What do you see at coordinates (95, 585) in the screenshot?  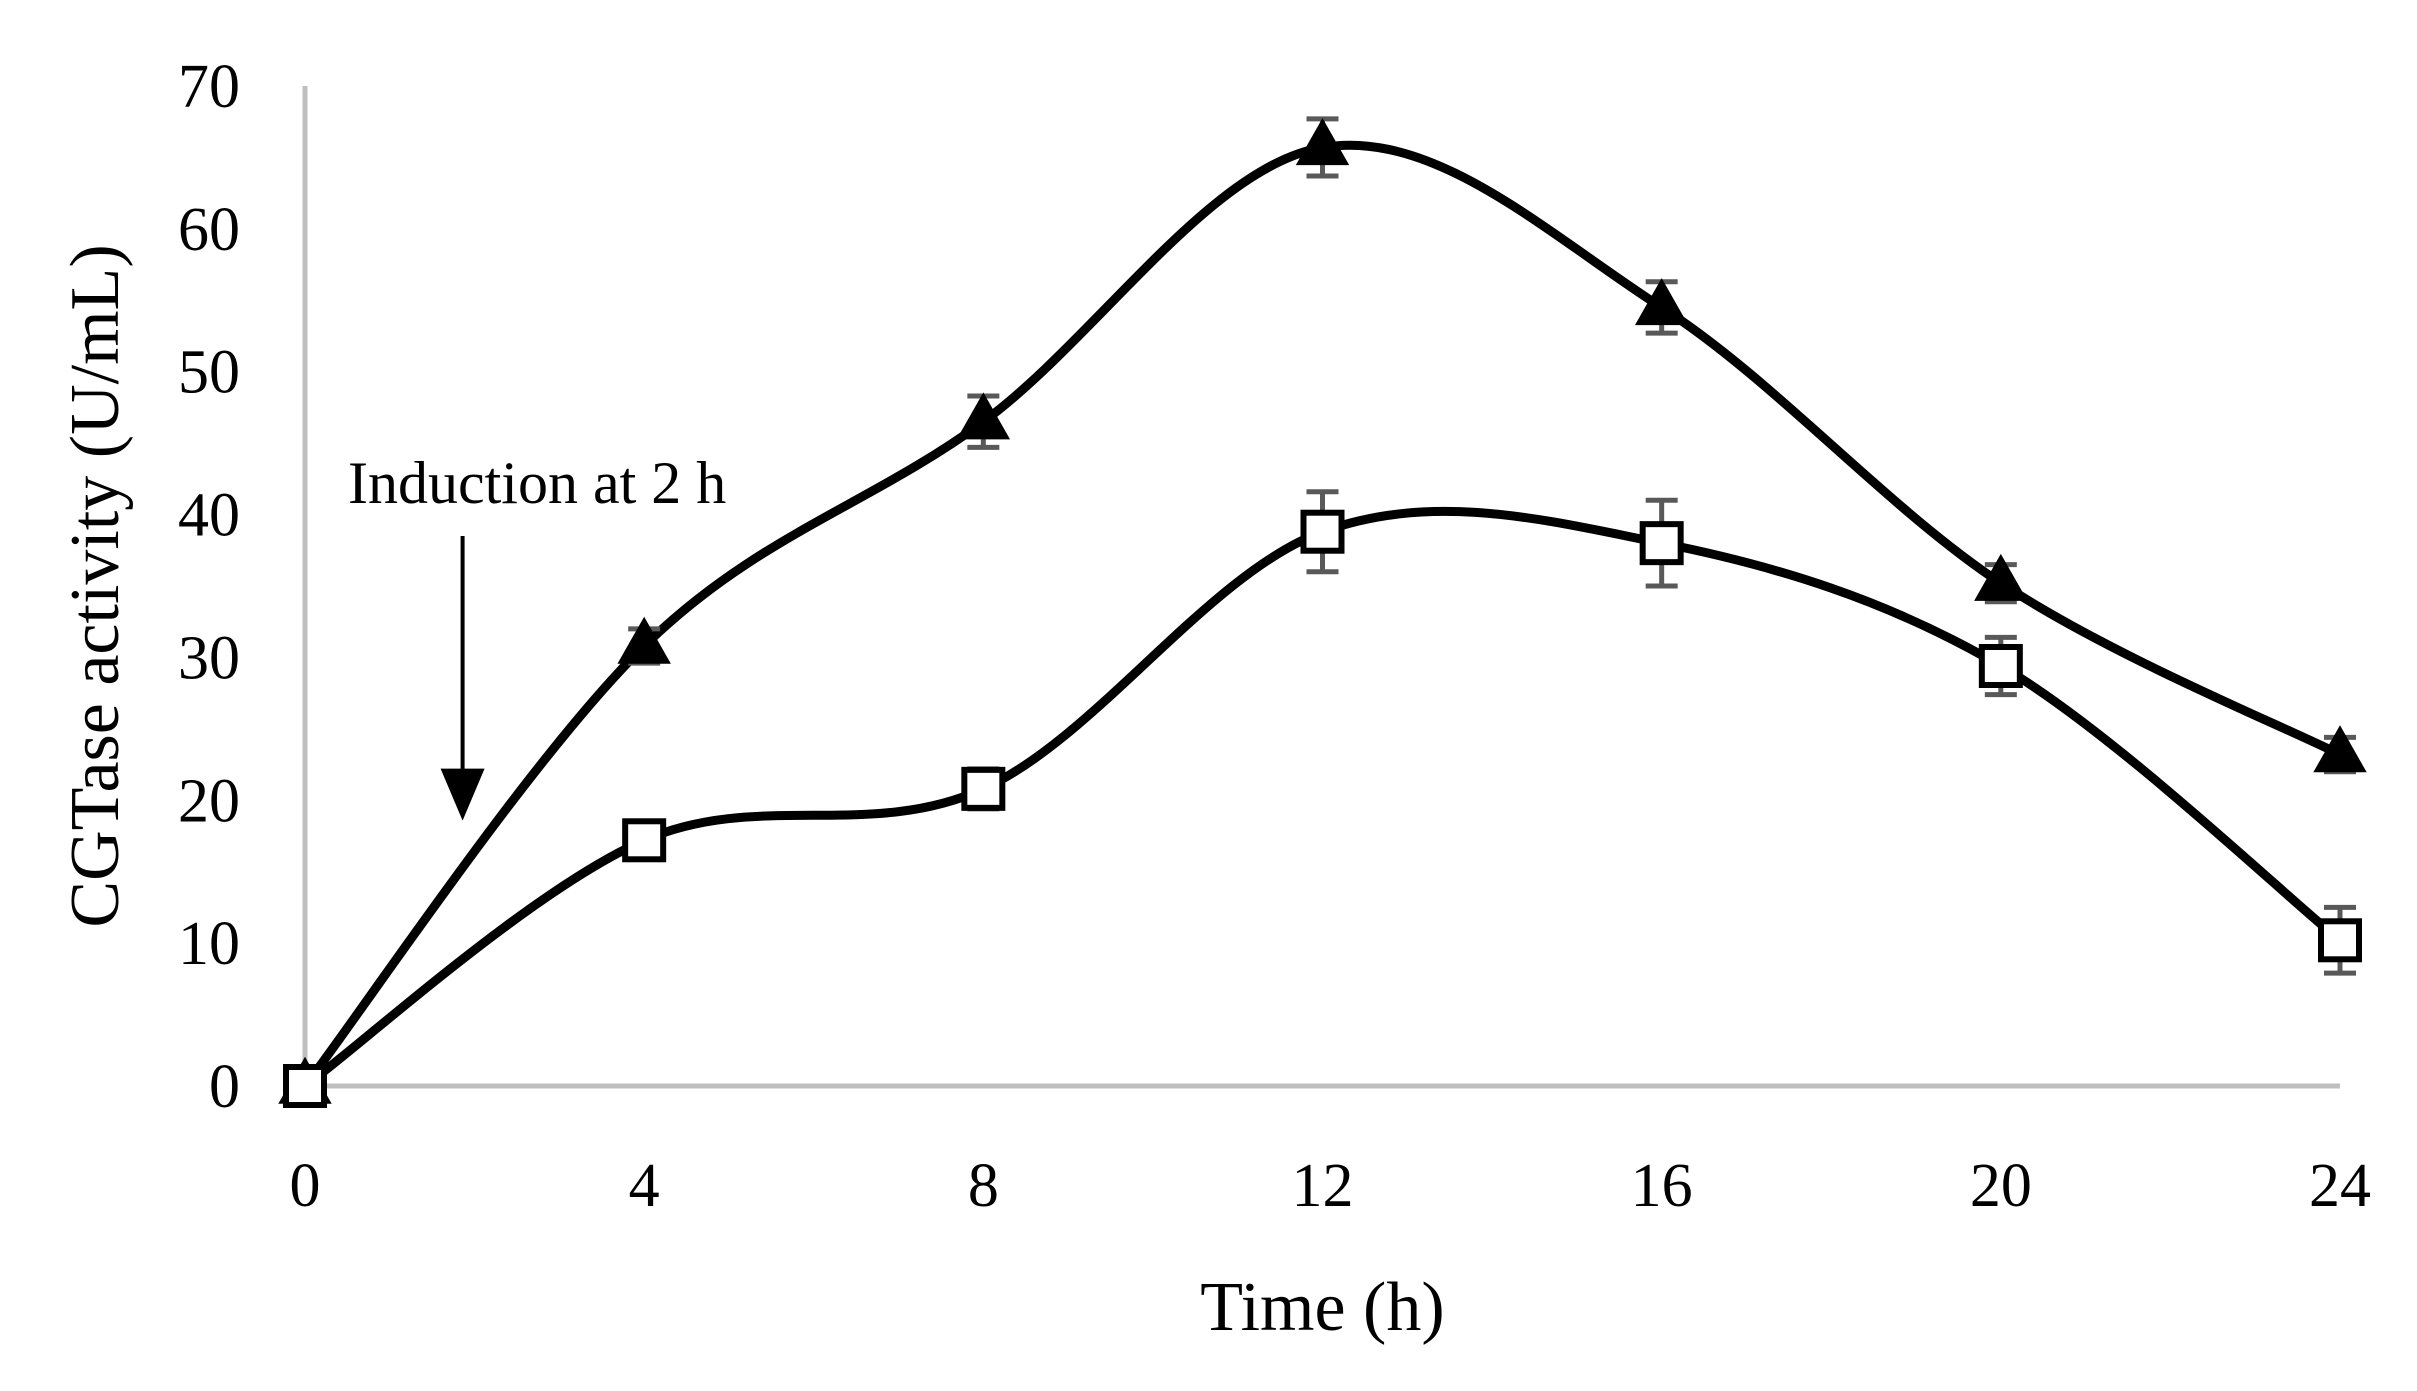 I see `y-axis-title: CGTase activity (U/mL)` at bounding box center [95, 585].